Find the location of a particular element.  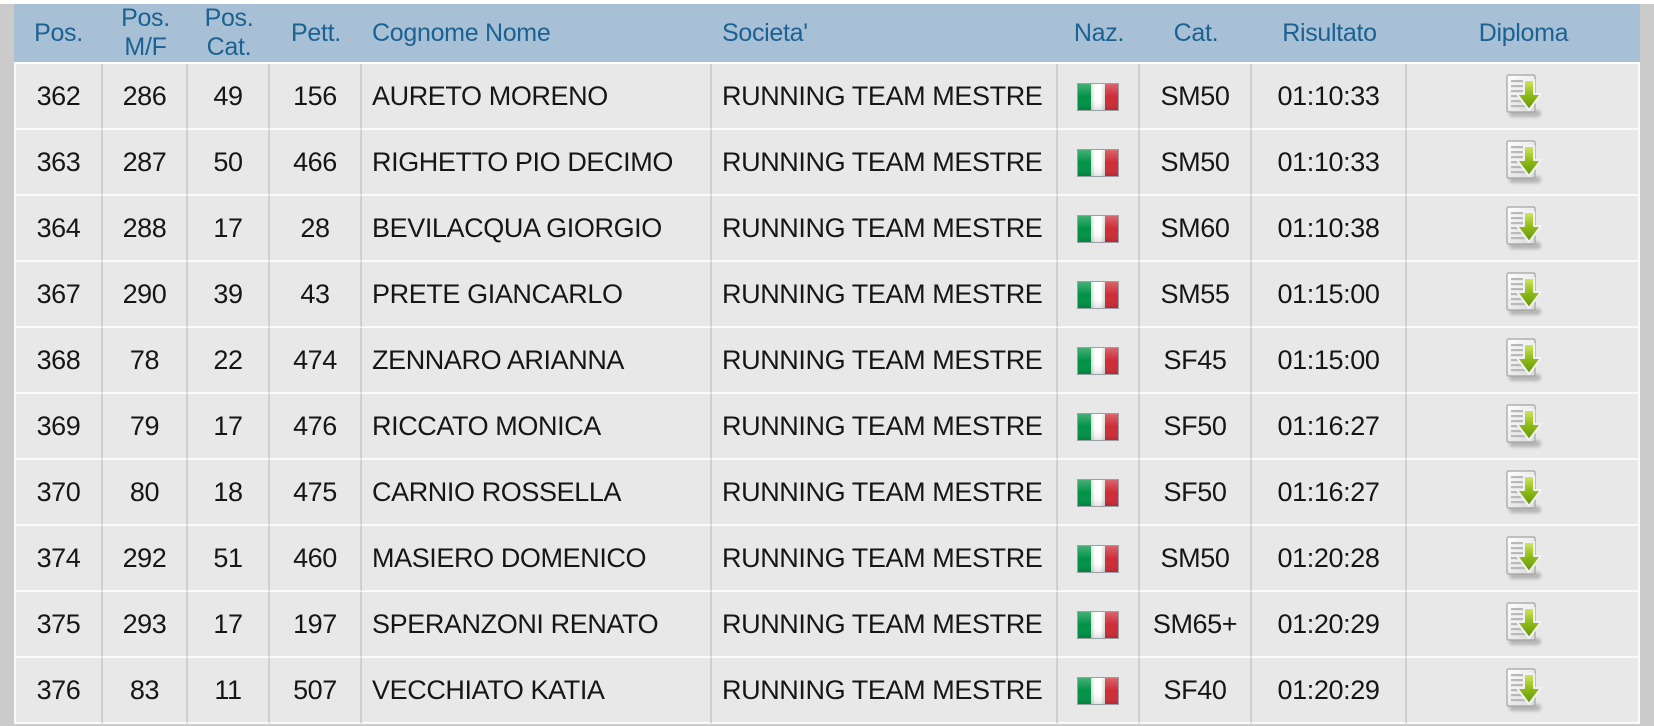

cell-pett: 28 is located at coordinates (316, 229).